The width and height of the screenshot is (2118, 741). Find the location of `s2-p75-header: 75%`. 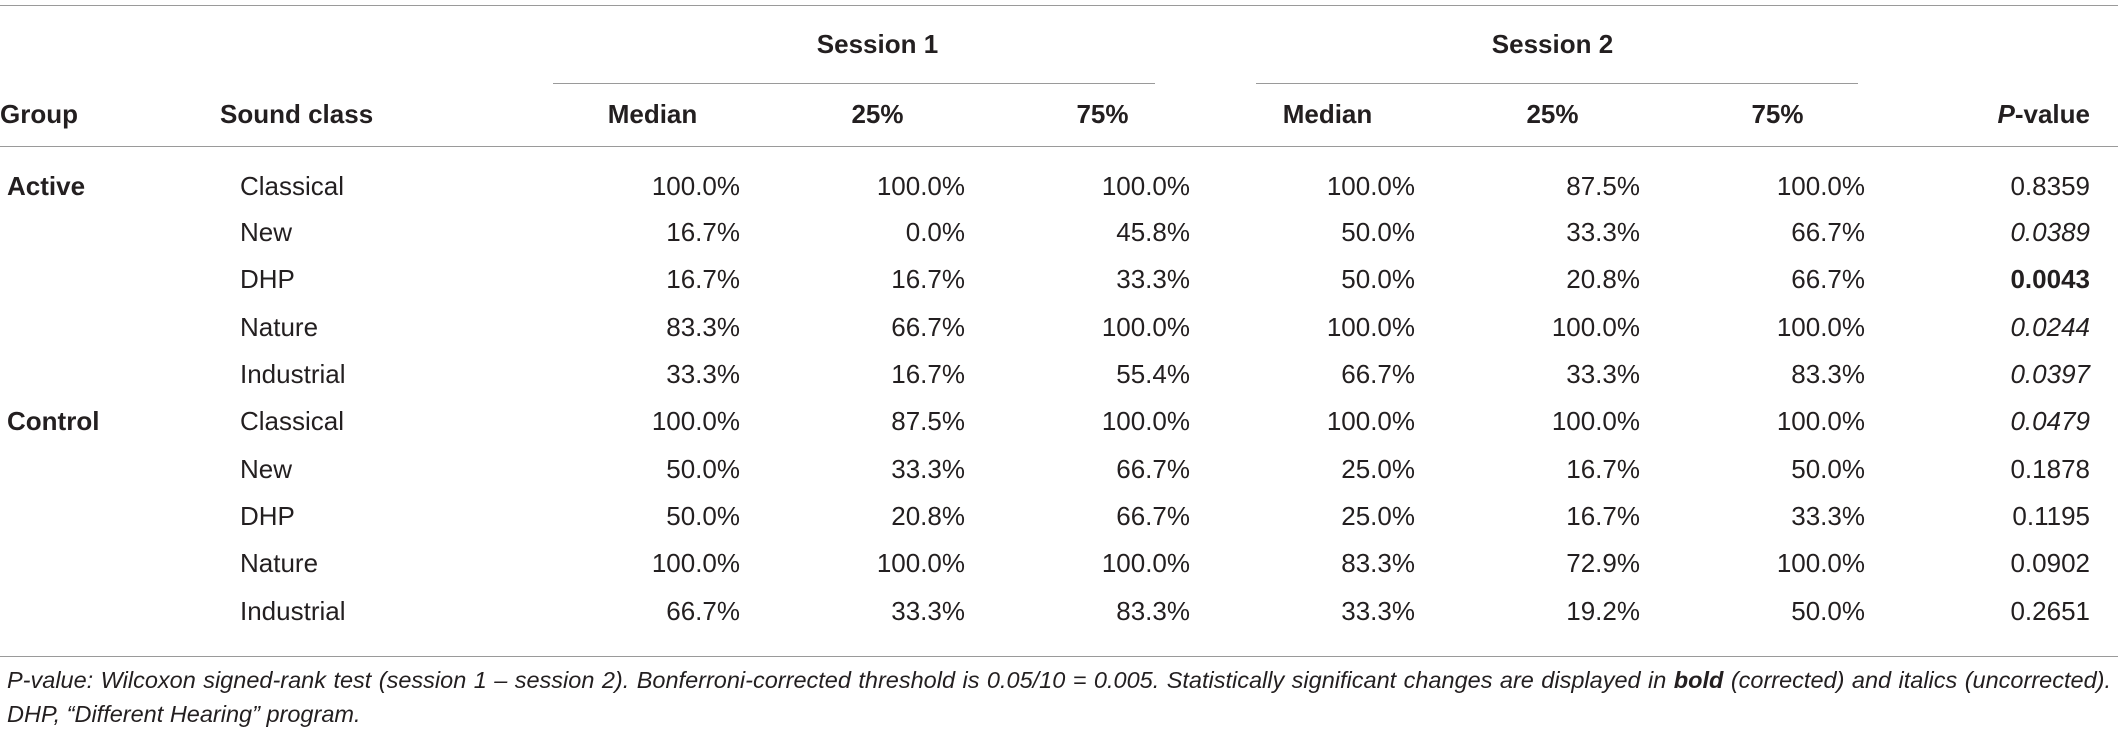

s2-p75-header: 75% is located at coordinates (1777, 114).